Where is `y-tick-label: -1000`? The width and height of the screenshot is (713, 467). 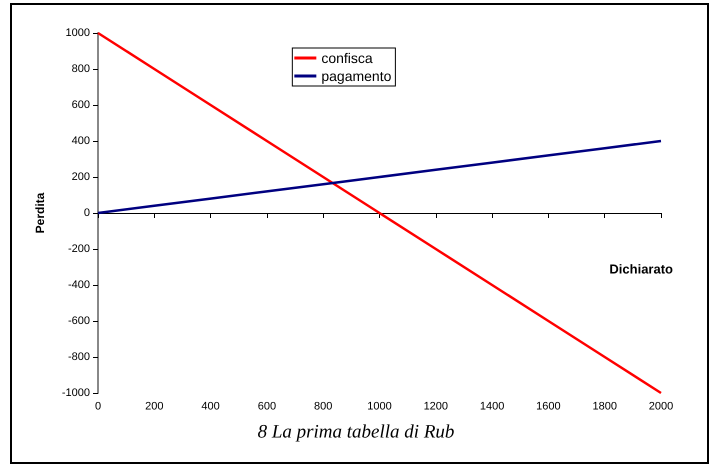
y-tick-label: -1000 is located at coordinates (76, 393).